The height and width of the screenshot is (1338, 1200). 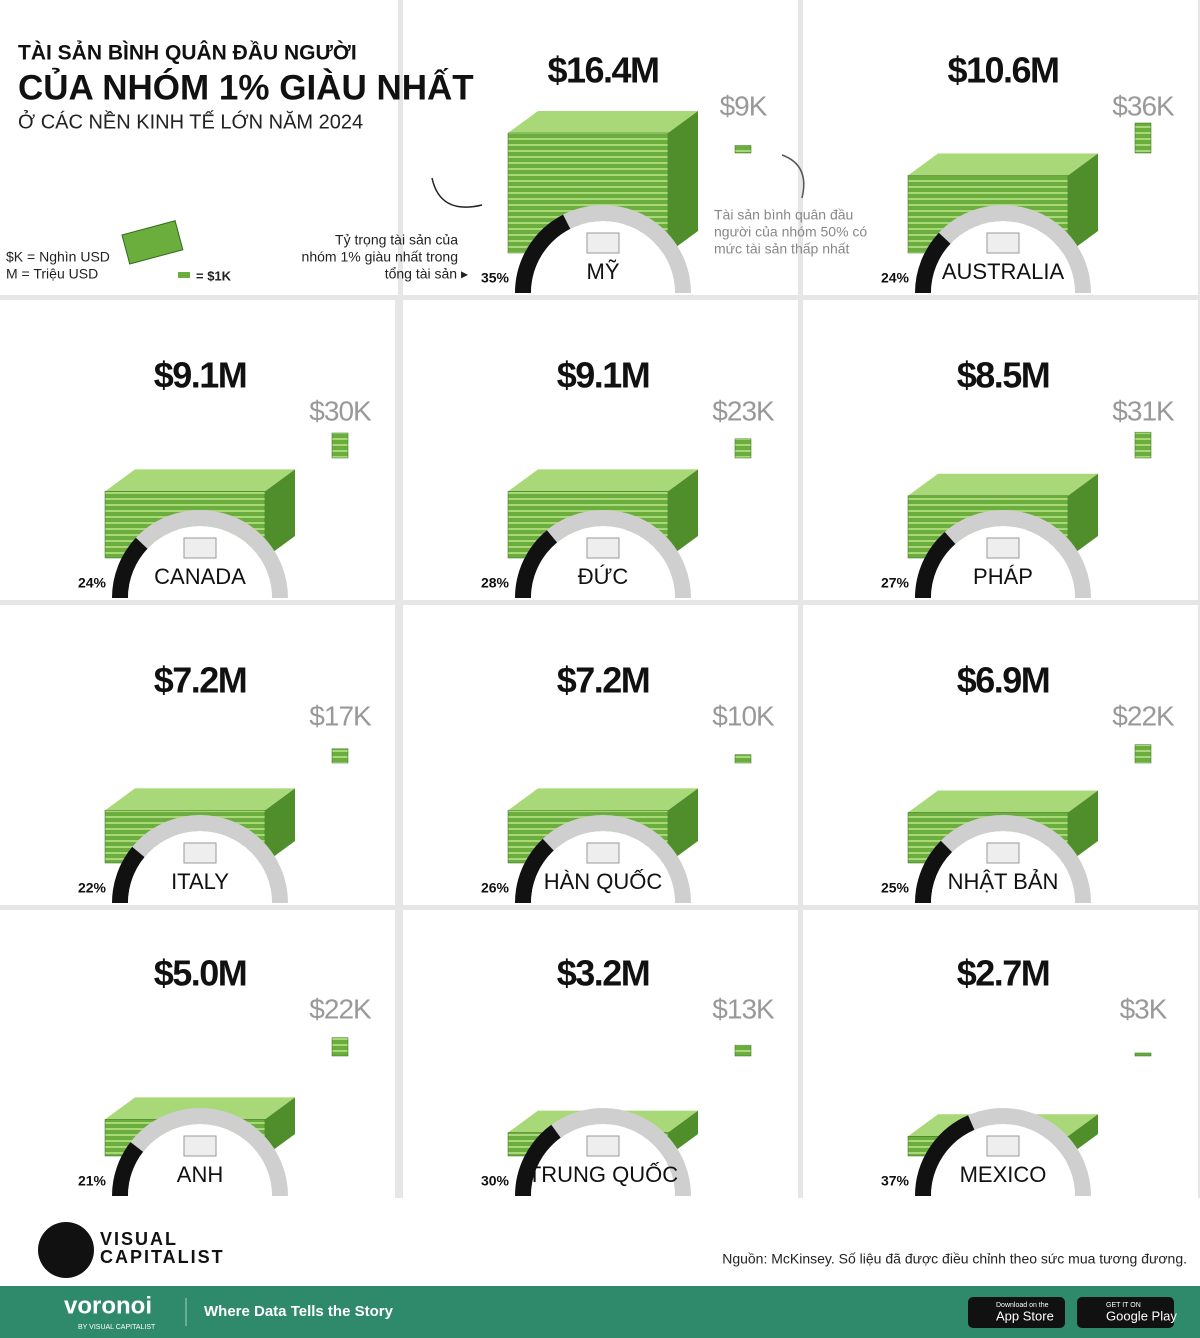 I want to click on bottom50-value: $22K, so click(x=1143, y=715).